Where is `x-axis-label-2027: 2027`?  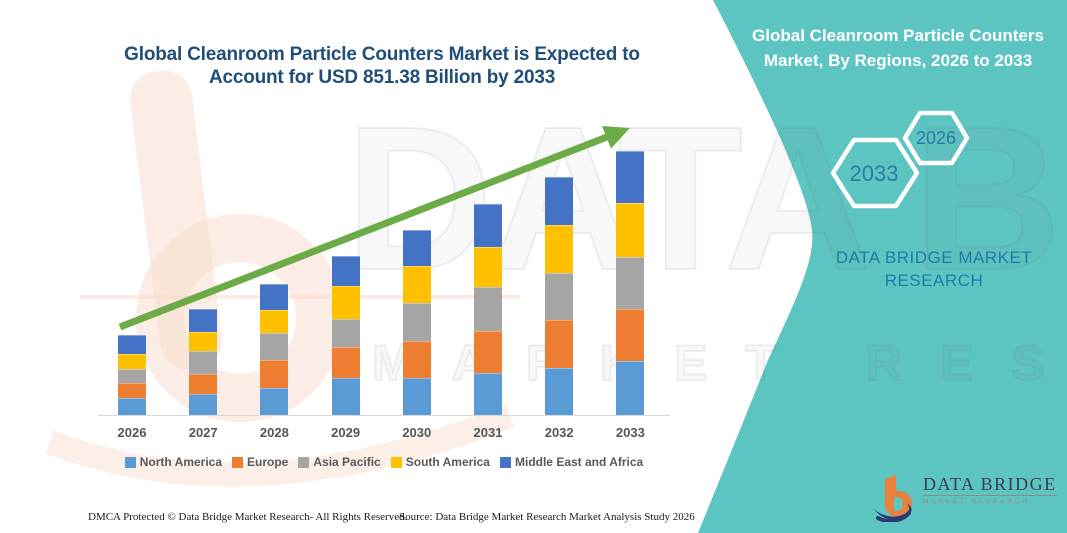
x-axis-label-2027: 2027 is located at coordinates (203, 432).